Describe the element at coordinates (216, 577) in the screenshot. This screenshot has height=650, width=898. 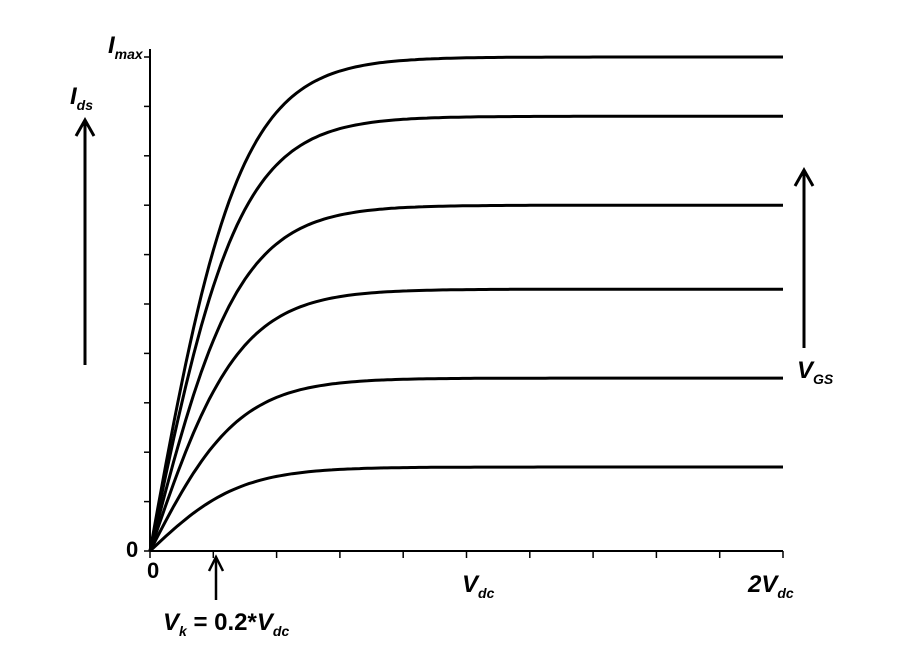
I see `knee-arrow-icon` at that location.